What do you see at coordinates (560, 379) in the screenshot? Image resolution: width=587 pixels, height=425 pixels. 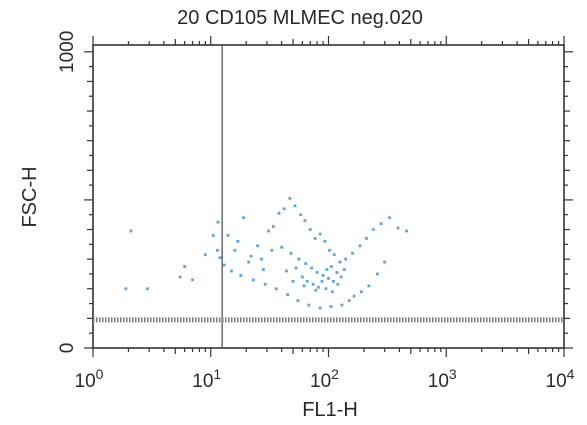 I see `x-tick-label: 10⁴` at bounding box center [560, 379].